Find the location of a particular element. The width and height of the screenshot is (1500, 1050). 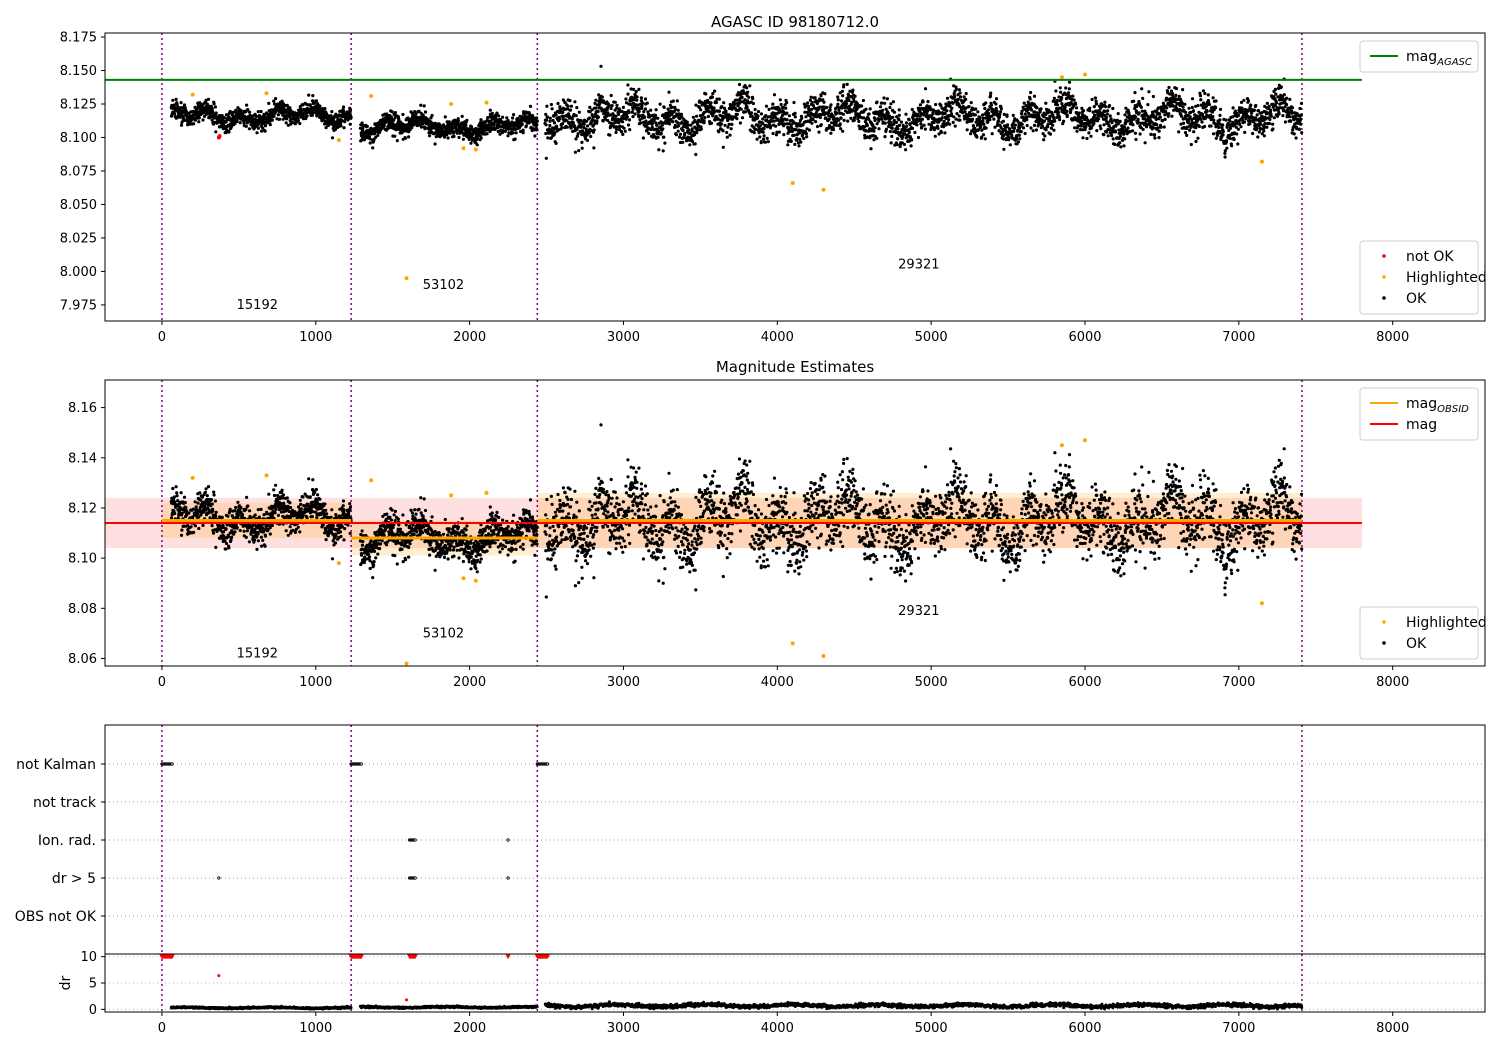

p1-x-tick-label: 7000 is located at coordinates (1238, 337).